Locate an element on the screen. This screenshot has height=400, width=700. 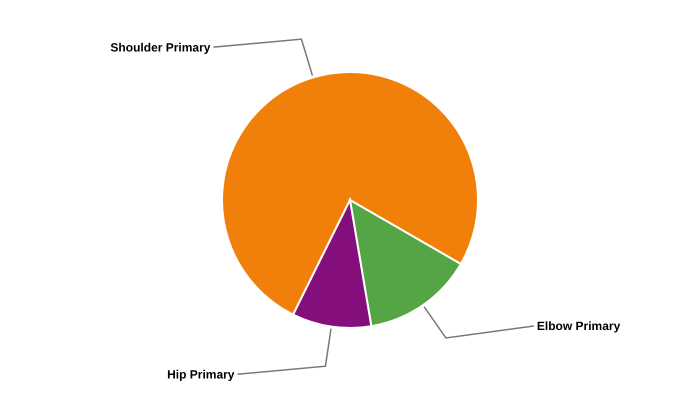
slice-label: Shoulder Primary is located at coordinates (160, 47).